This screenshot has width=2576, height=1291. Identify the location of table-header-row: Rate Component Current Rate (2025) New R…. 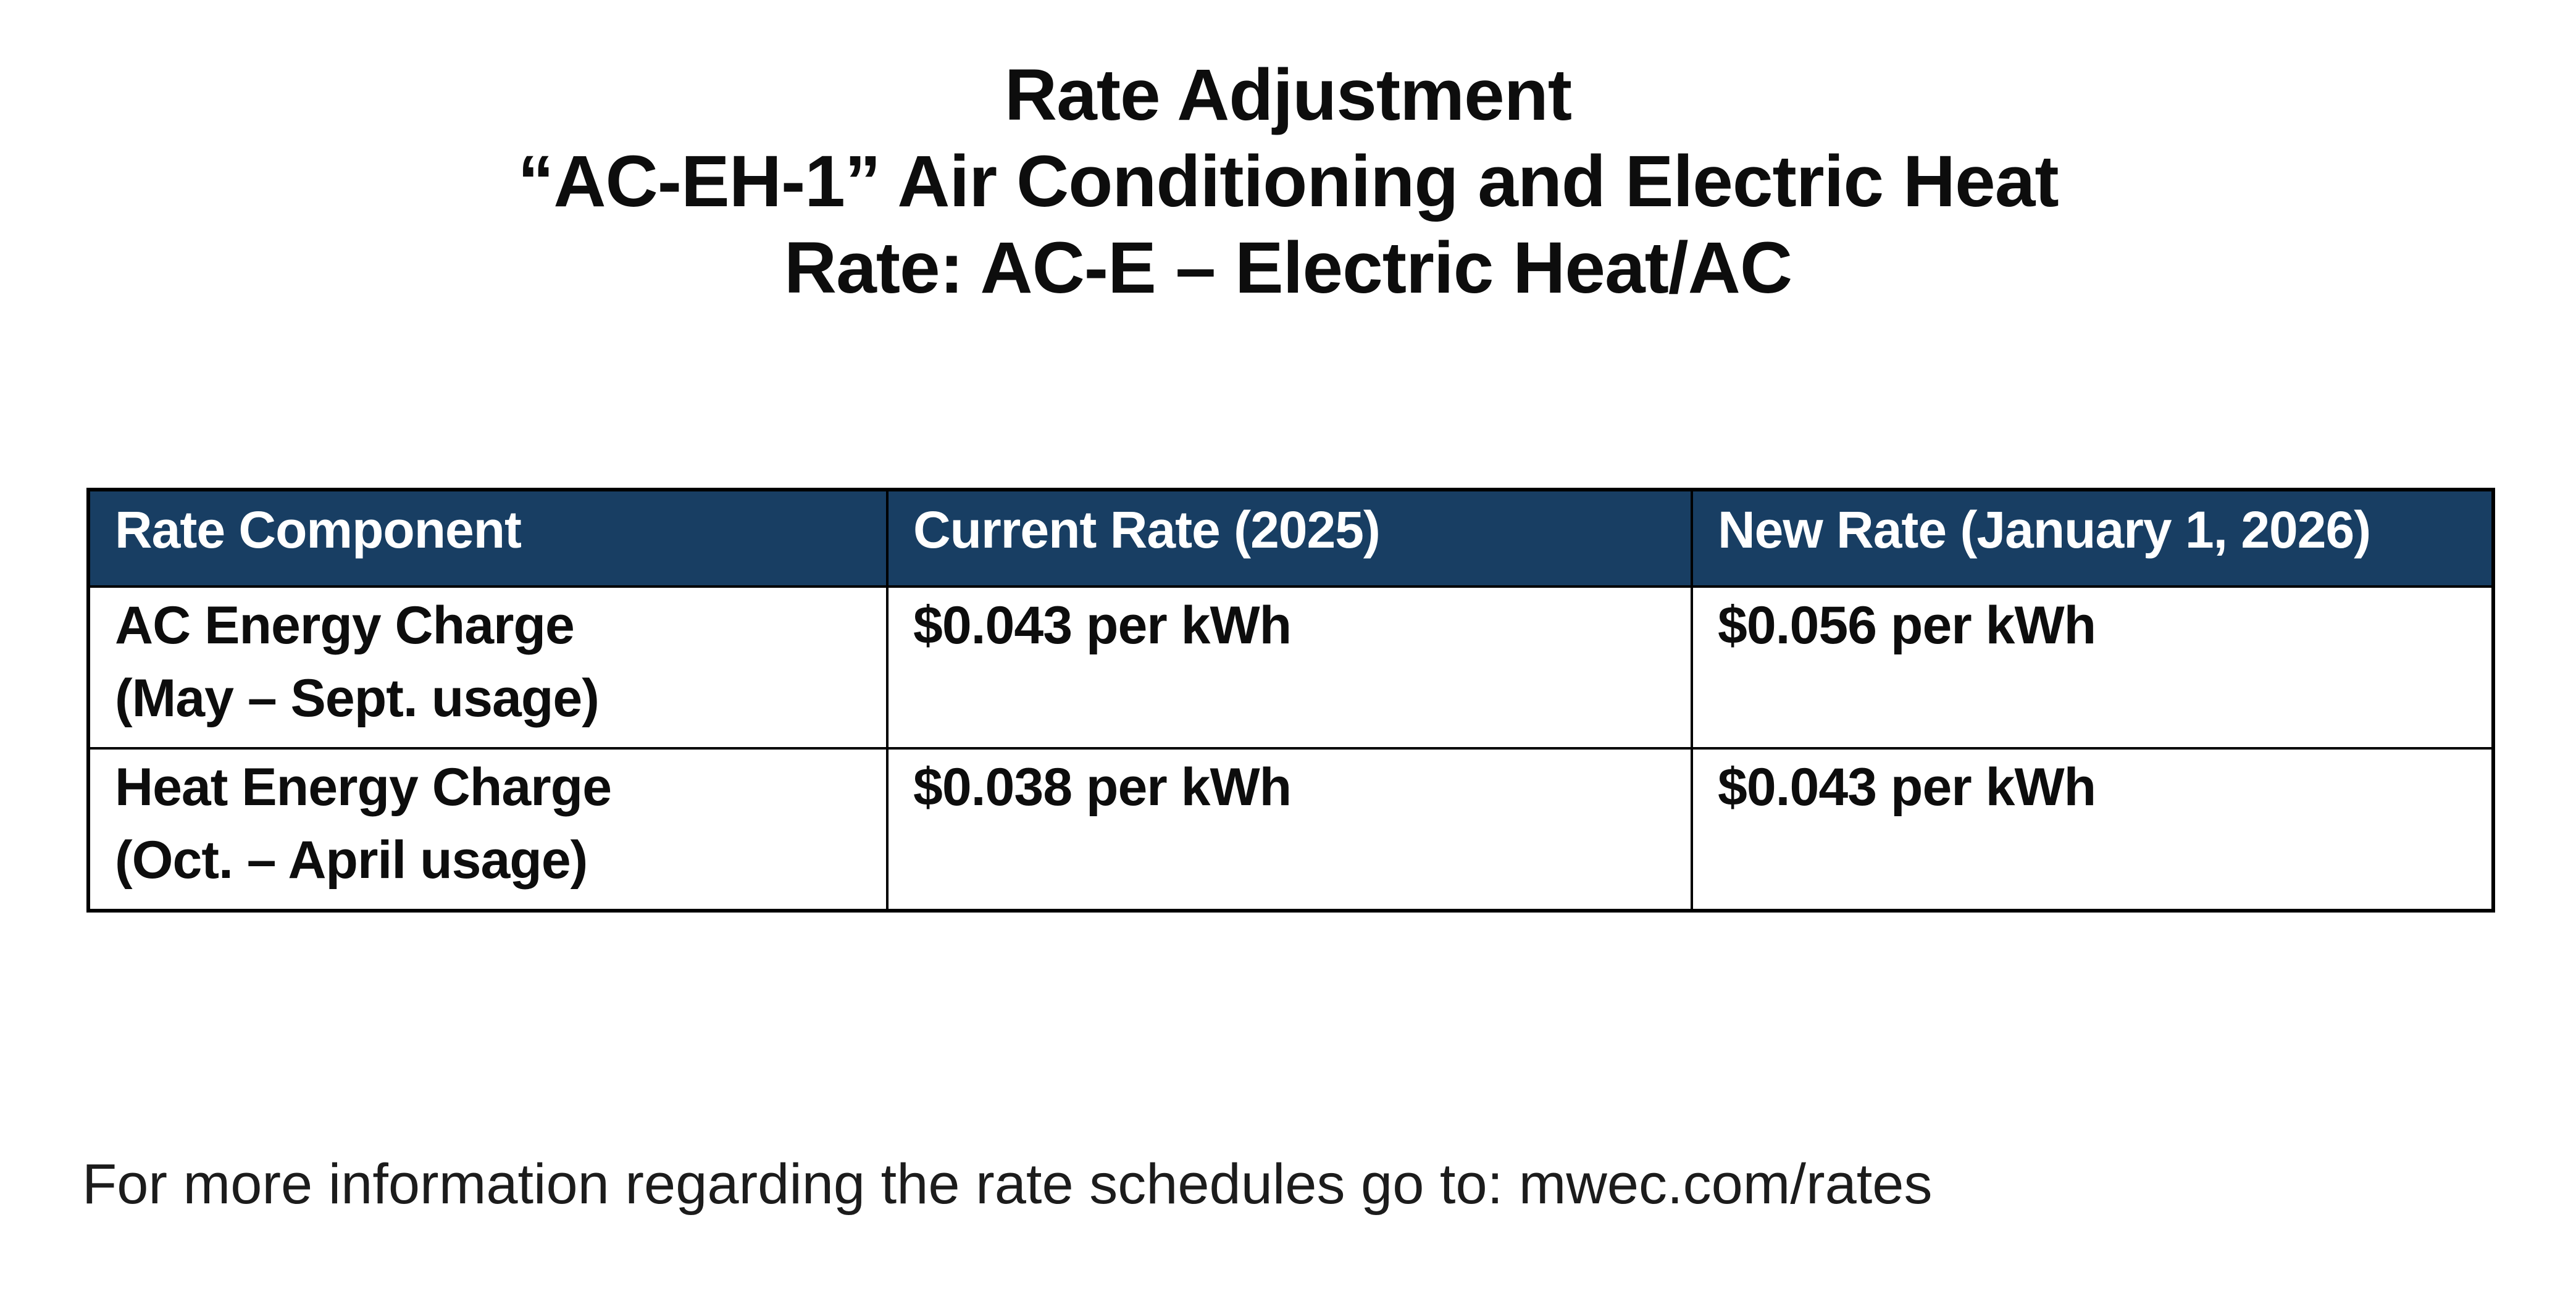
(1291, 538).